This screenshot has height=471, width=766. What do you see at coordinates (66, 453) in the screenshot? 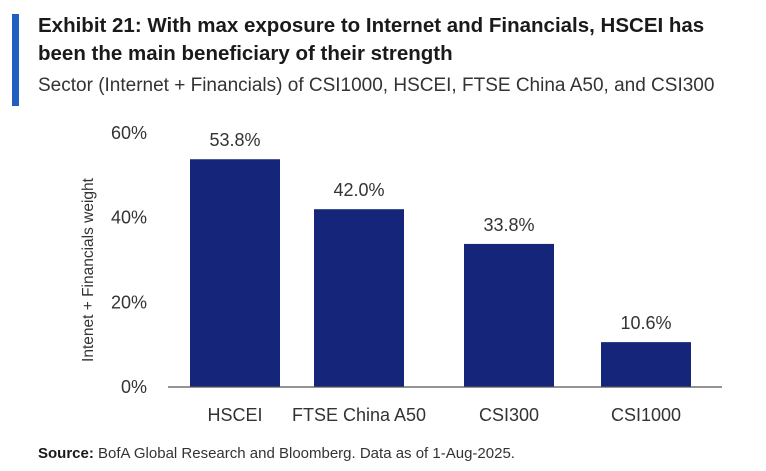
I see `source-label: Source:` at bounding box center [66, 453].